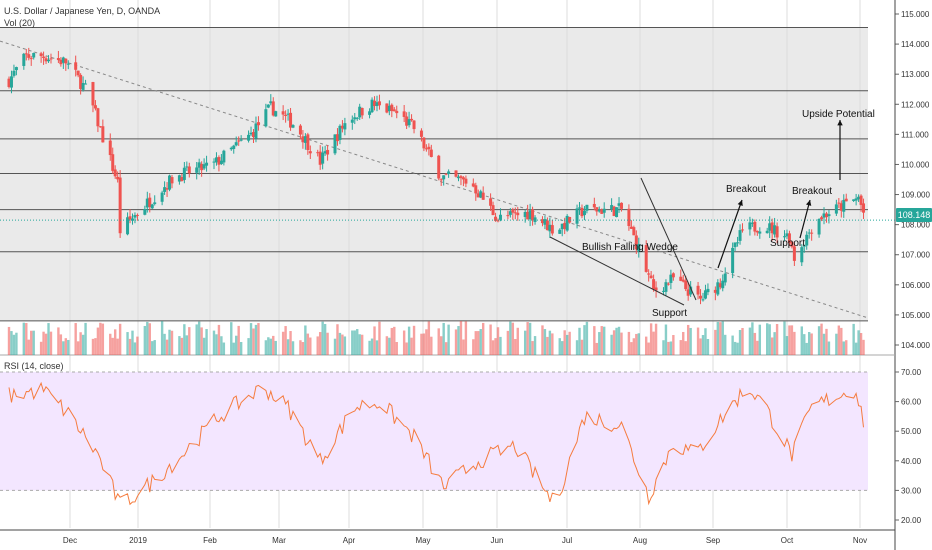 The image size is (932, 550). Describe the element at coordinates (630, 247) in the screenshot. I see `annotation-bullish-falling-wedge: Bullish Falling Wedge` at that location.